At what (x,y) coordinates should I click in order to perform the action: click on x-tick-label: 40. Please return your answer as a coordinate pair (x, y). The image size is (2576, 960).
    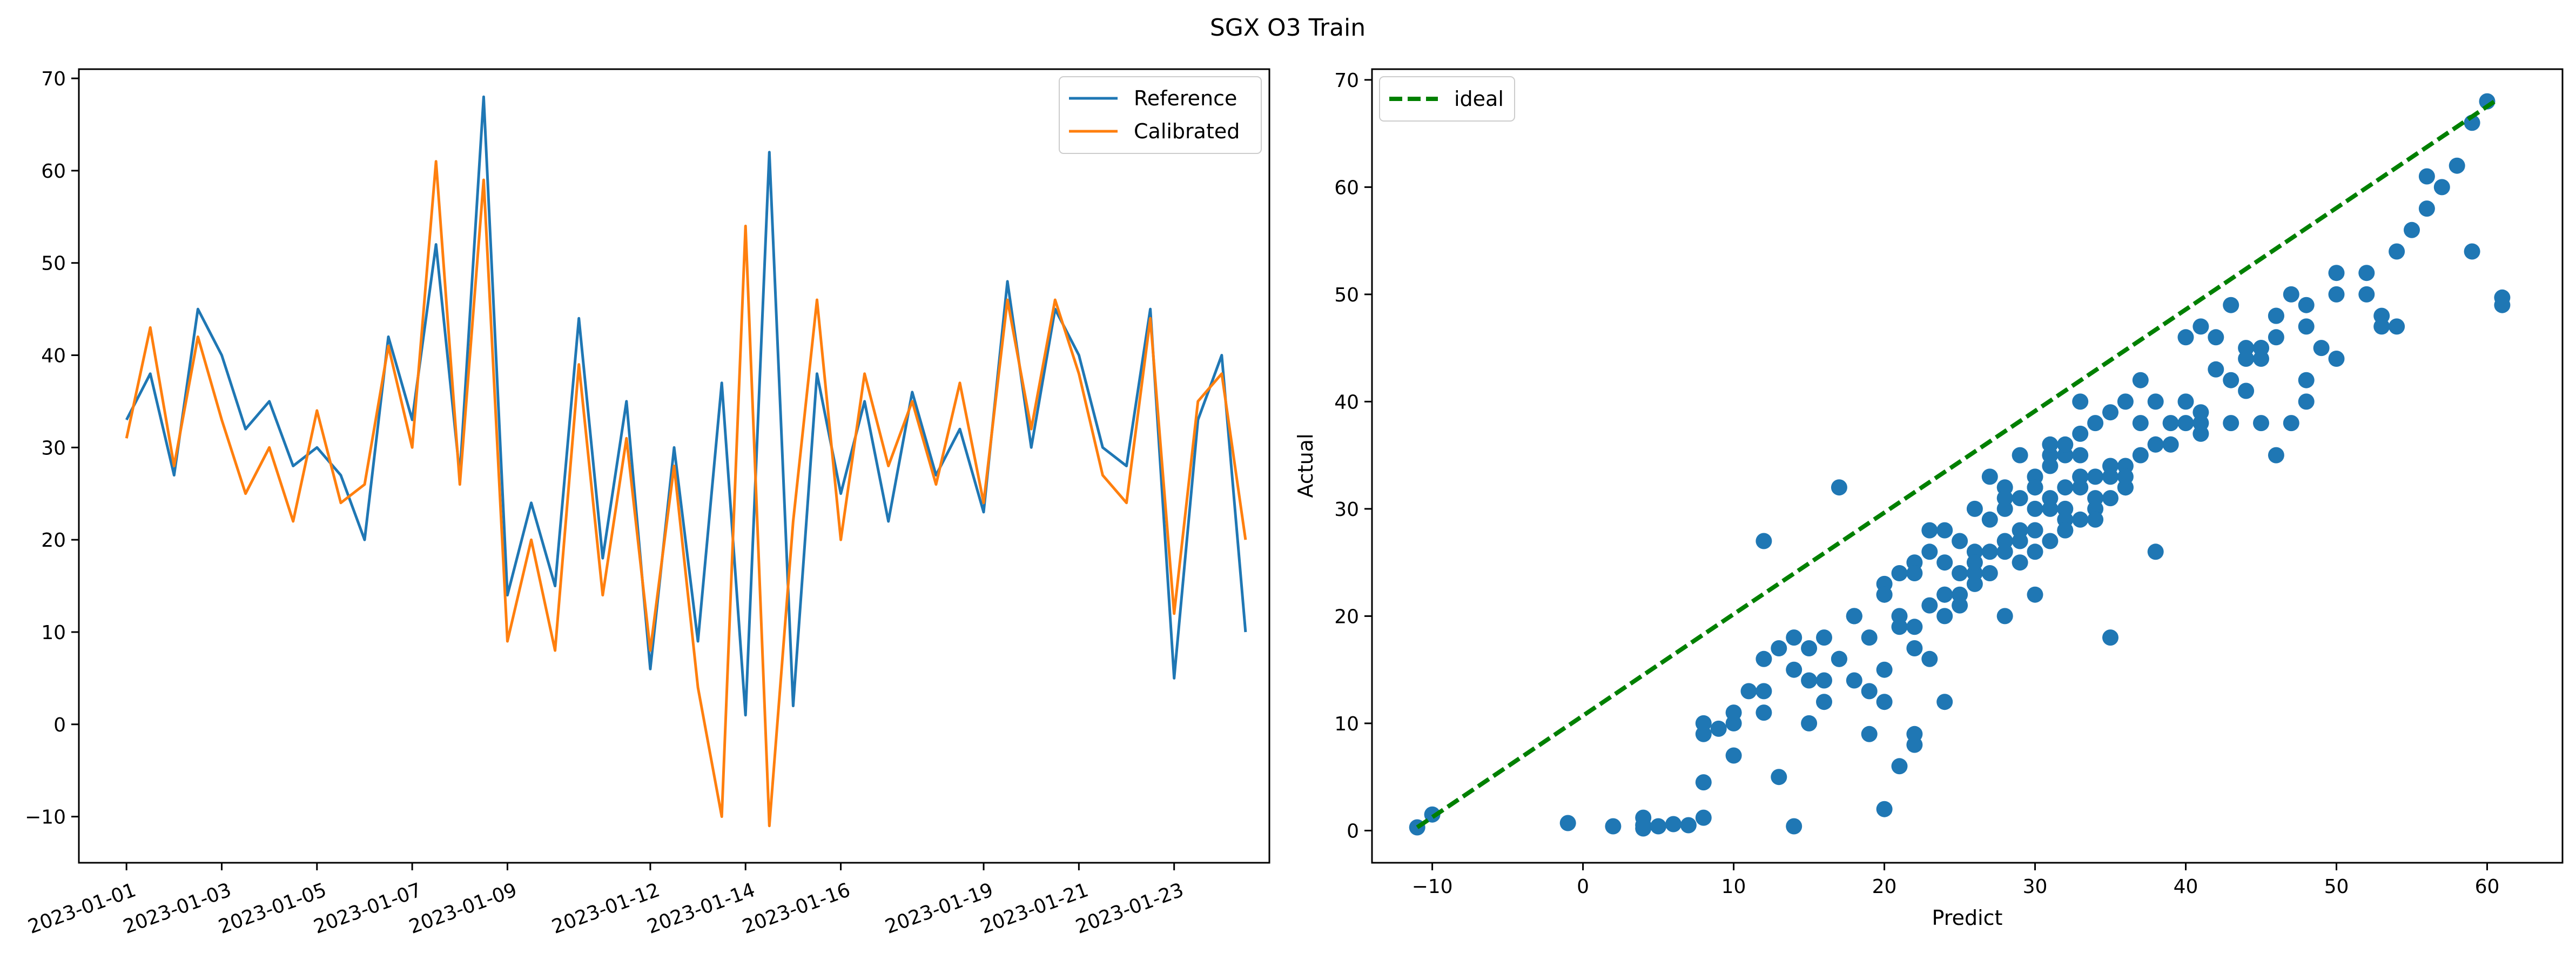
    Looking at the image, I should click on (2186, 887).